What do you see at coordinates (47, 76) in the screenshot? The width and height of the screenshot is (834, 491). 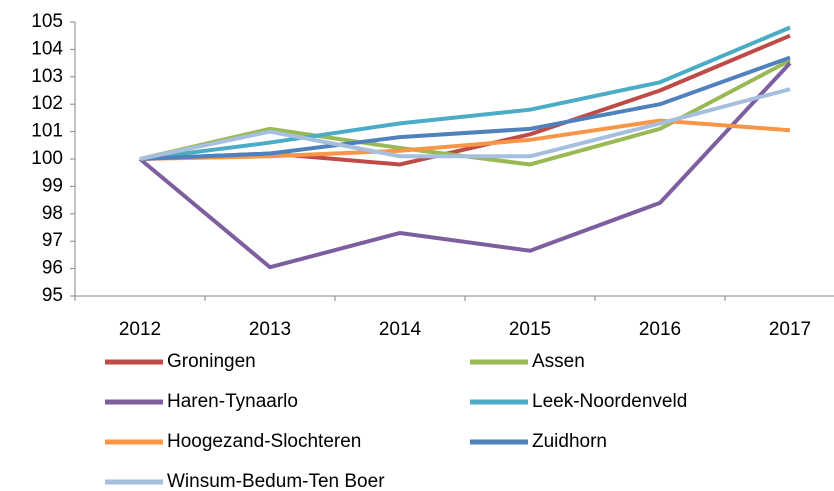 I see `y-tick-label: 103` at bounding box center [47, 76].